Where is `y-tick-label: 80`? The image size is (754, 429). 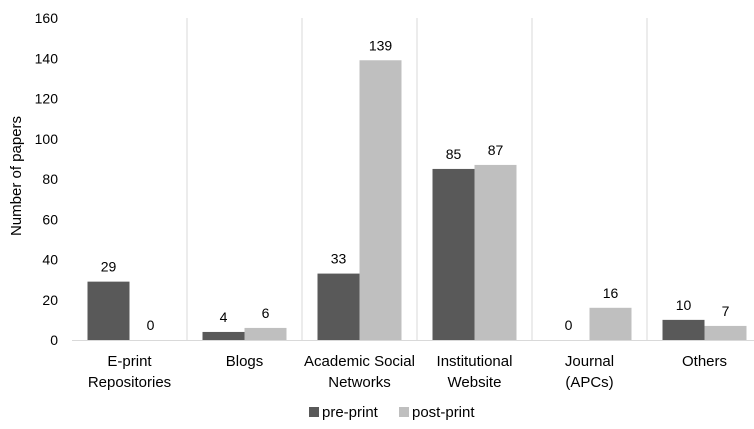 y-tick-label: 80 is located at coordinates (50, 179).